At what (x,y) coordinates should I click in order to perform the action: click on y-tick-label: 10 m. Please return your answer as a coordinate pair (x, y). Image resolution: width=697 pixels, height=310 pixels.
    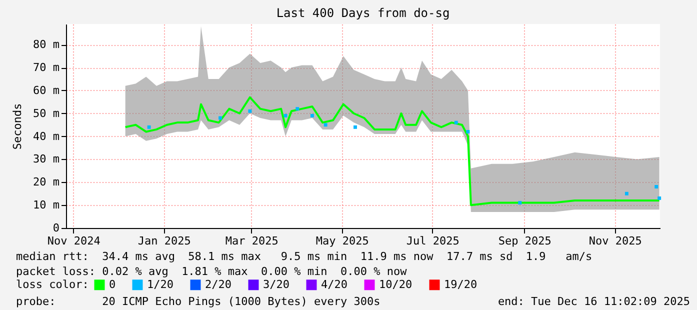
    Looking at the image, I should click on (46, 205).